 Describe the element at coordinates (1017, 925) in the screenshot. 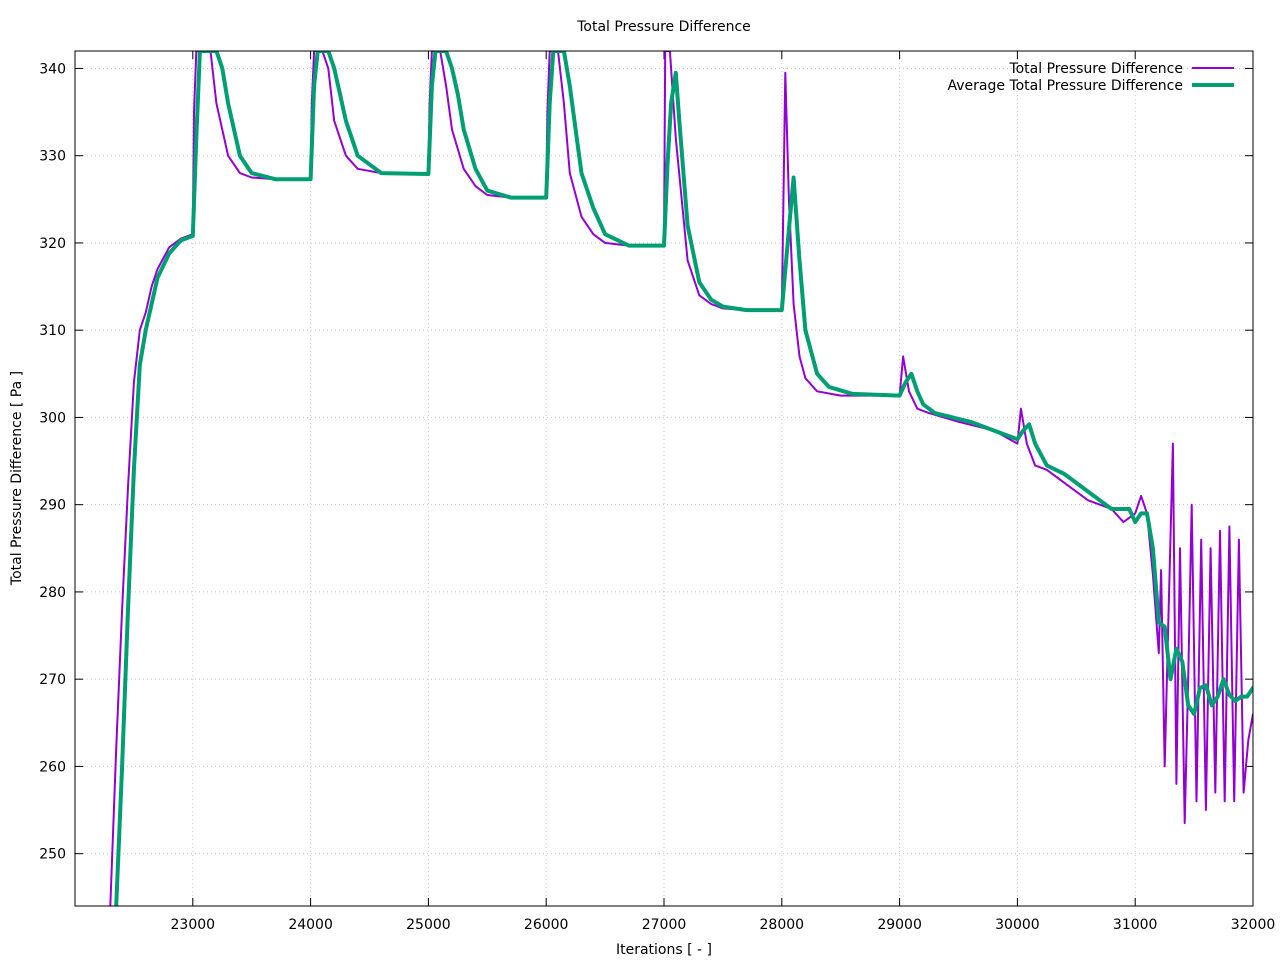

I see `x-tick-label: 30000` at that location.